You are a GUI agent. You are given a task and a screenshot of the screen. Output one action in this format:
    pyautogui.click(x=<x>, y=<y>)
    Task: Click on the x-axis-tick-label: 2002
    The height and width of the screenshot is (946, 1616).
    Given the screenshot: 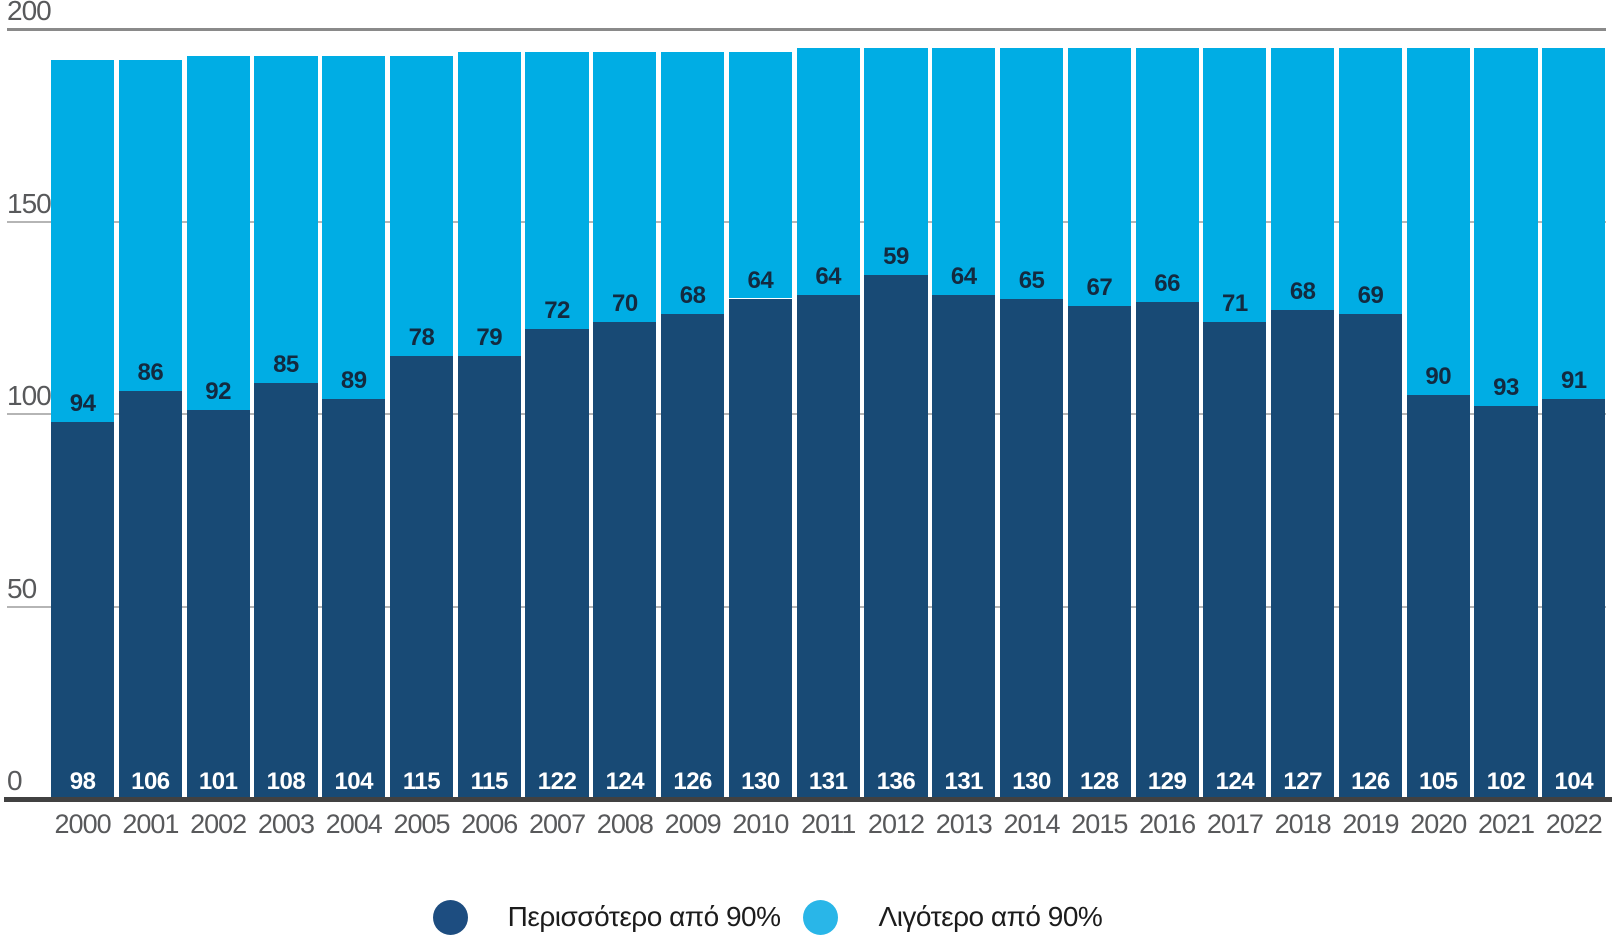 What is the action you would take?
    pyautogui.click(x=218, y=824)
    